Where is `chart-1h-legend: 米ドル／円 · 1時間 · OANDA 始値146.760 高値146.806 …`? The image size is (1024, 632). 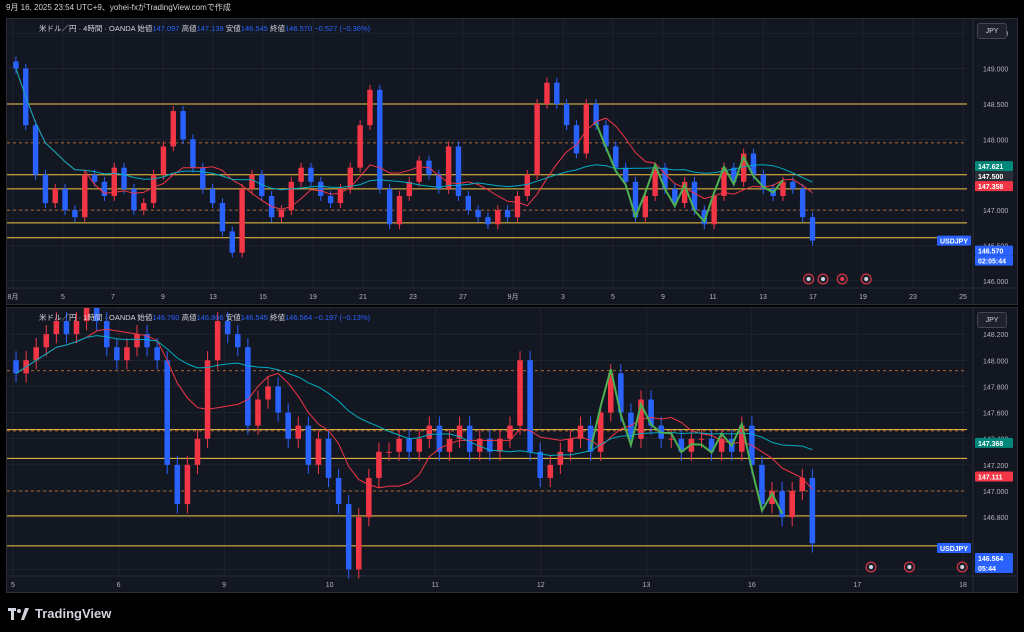
chart-1h-legend: 米ドル／円 · 1時間 · OANDA 始値146.760 高値146.806 … is located at coordinates (204, 317).